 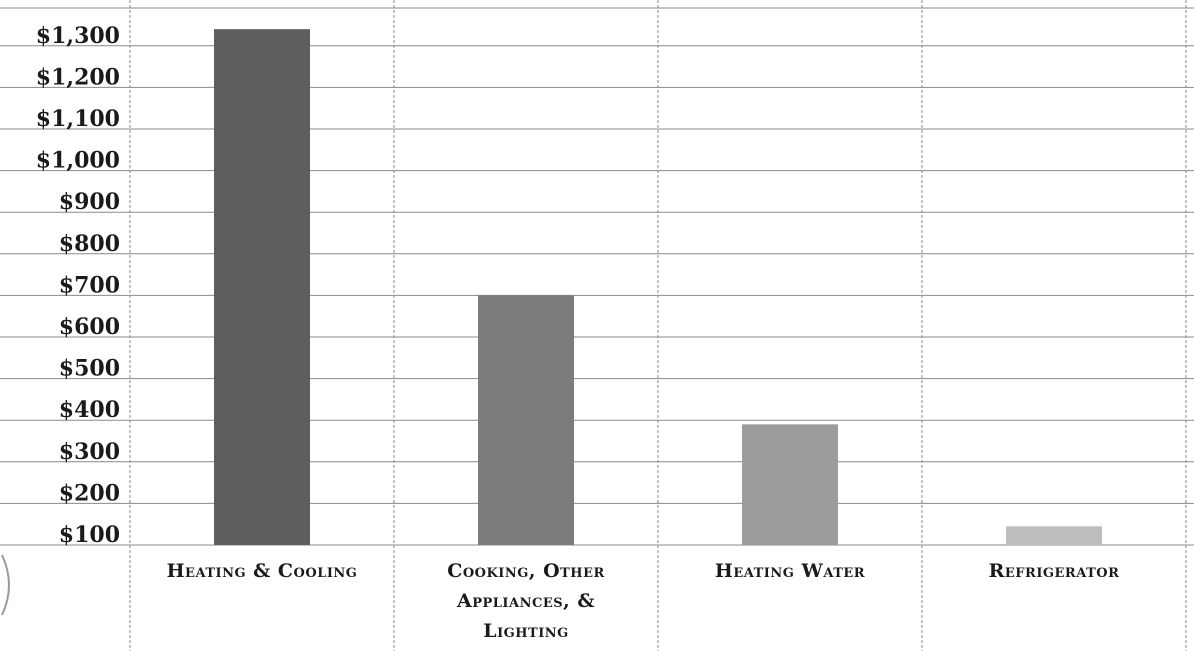 What do you see at coordinates (89, 452) in the screenshot?
I see `y-tick-label: $300` at bounding box center [89, 452].